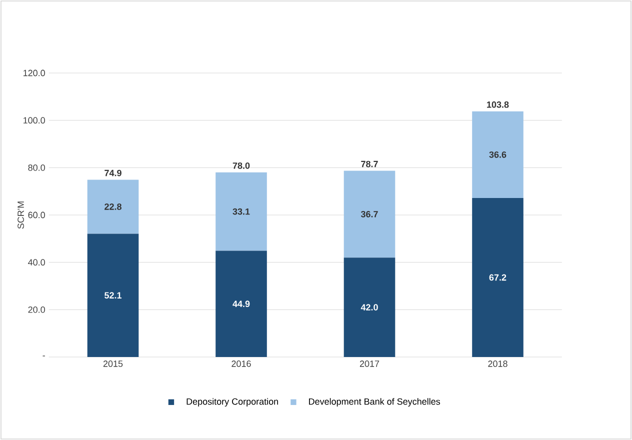  Describe the element at coordinates (113, 173) in the screenshot. I see `total-label: 74.9` at that location.